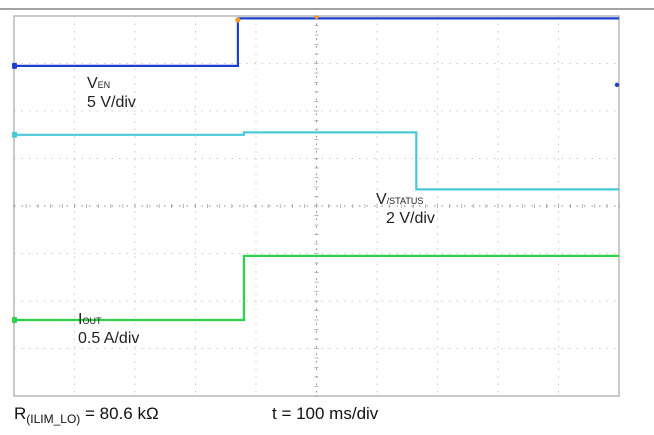  What do you see at coordinates (405, 201) in the screenshot?
I see `label-vstatus-sub: /STATUS` at bounding box center [405, 201].